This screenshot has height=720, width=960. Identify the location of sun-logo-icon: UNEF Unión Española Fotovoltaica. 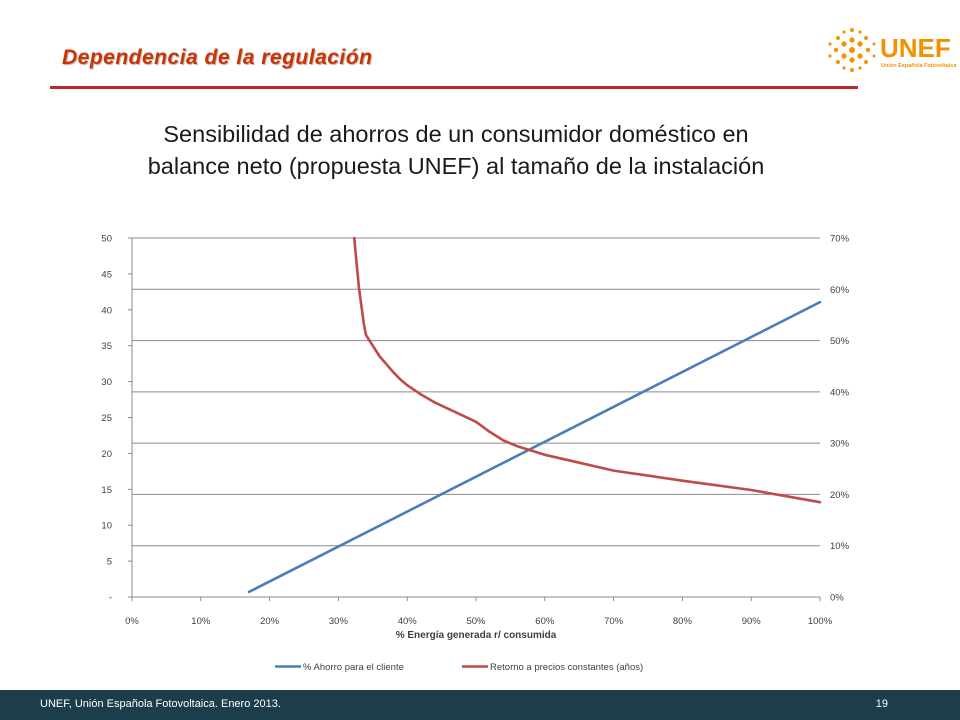
(892, 50).